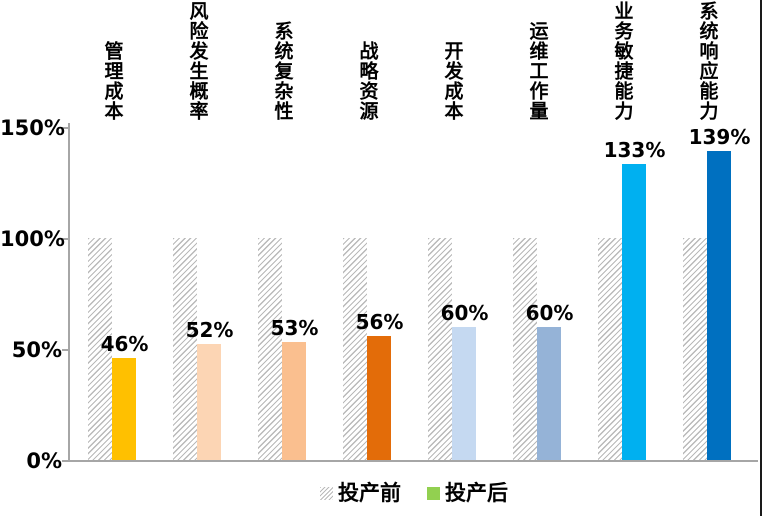 This screenshot has height=516, width=766. Describe the element at coordinates (414, 493) in the screenshot. I see `legend: 投产前 投产后` at that location.